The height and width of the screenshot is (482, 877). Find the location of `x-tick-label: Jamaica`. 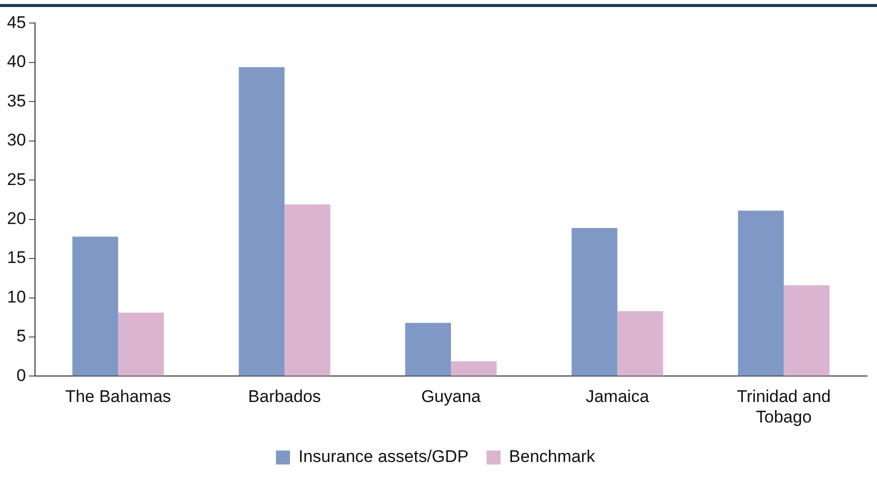

x-tick-label: Jamaica is located at coordinates (618, 396).